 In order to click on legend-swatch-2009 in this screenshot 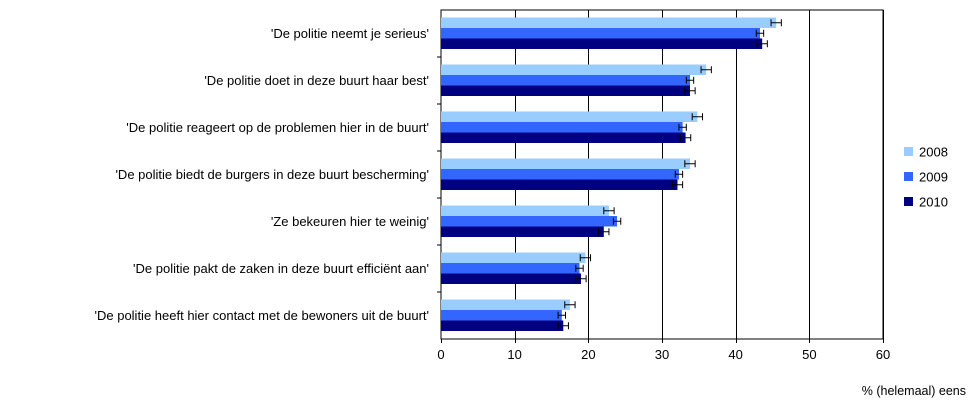, I will do `click(908, 176)`.